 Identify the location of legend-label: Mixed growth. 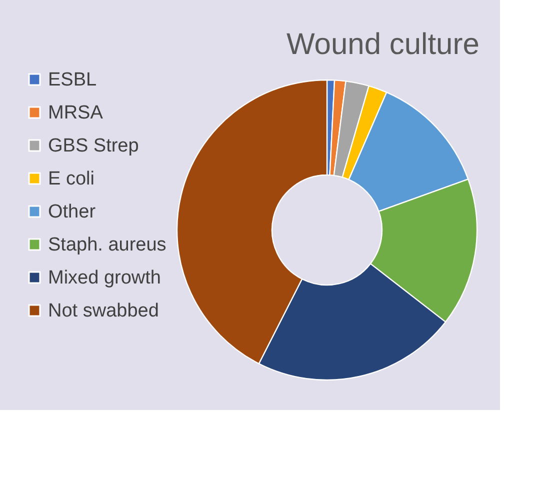
(104, 278).